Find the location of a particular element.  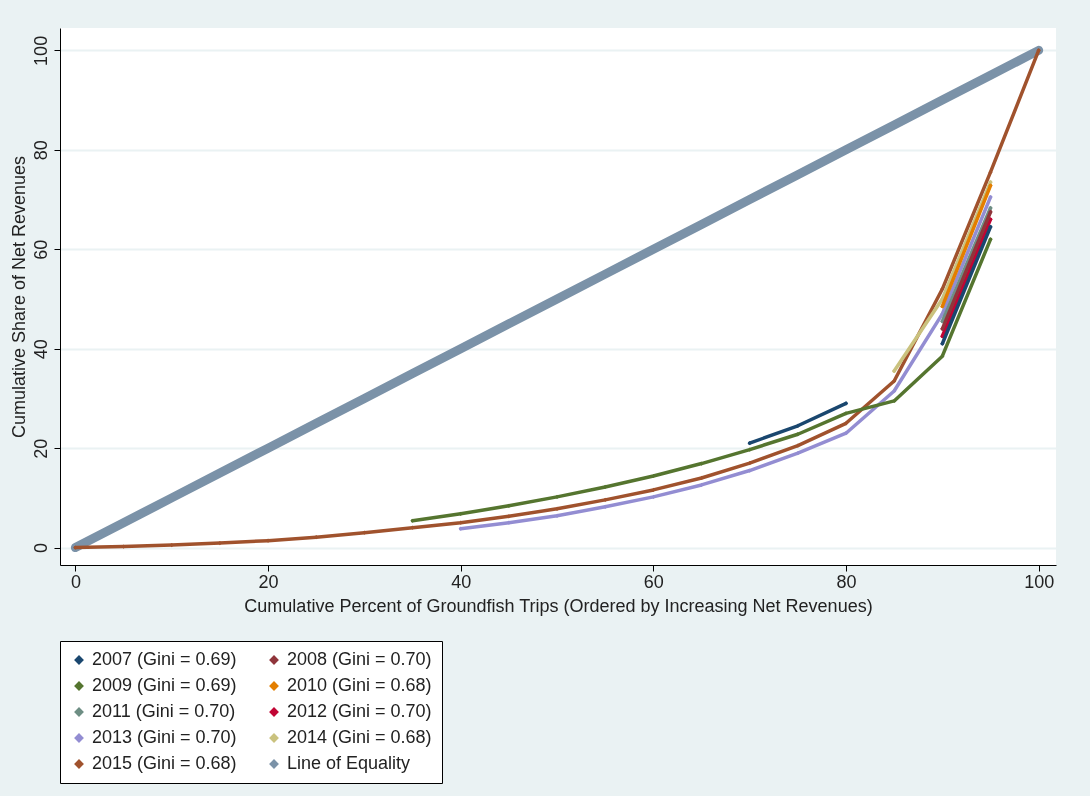

y-tick-label: 40 is located at coordinates (40, 349).